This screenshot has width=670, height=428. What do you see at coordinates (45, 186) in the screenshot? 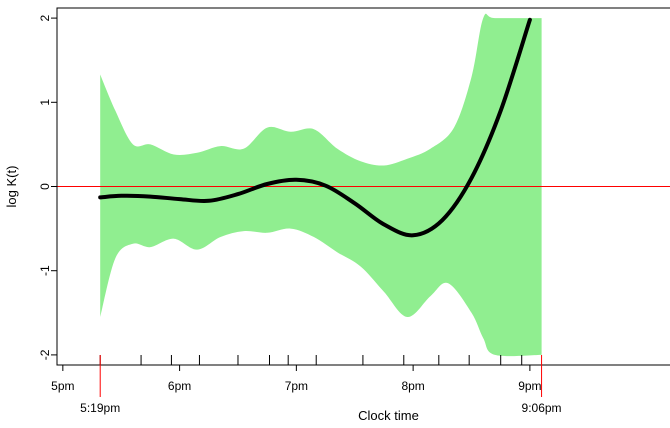
I see `y-tick-label: 0` at bounding box center [45, 186].